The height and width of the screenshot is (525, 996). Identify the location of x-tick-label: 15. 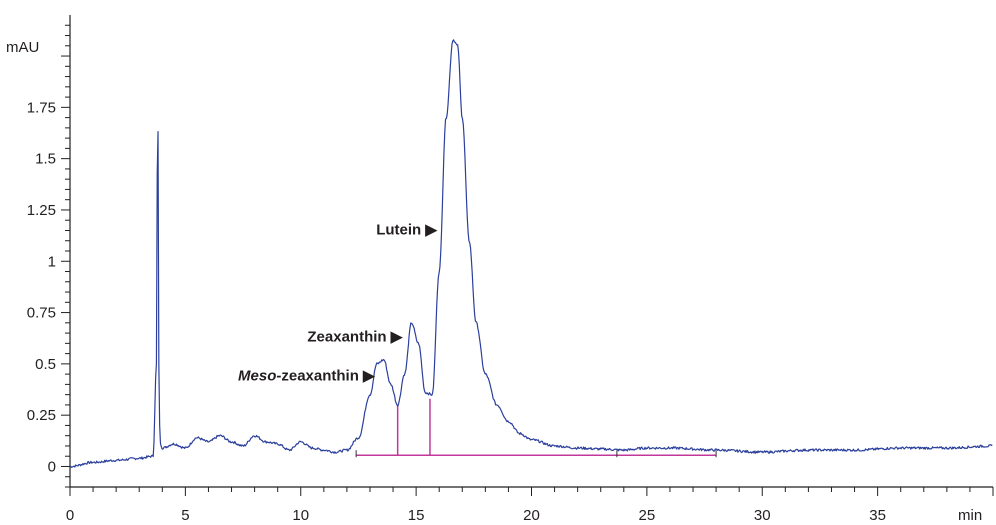
(416, 515).